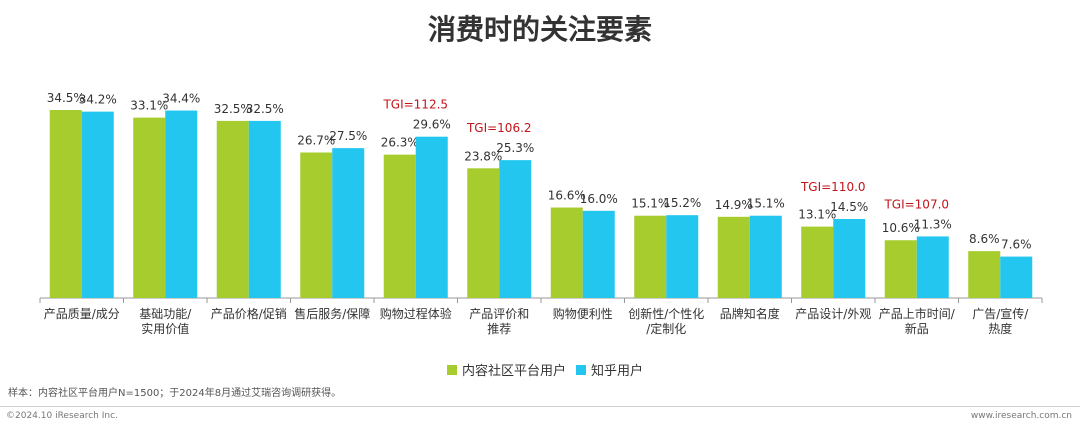  What do you see at coordinates (917, 328) in the screenshot?
I see `category-label: 新品` at bounding box center [917, 328].